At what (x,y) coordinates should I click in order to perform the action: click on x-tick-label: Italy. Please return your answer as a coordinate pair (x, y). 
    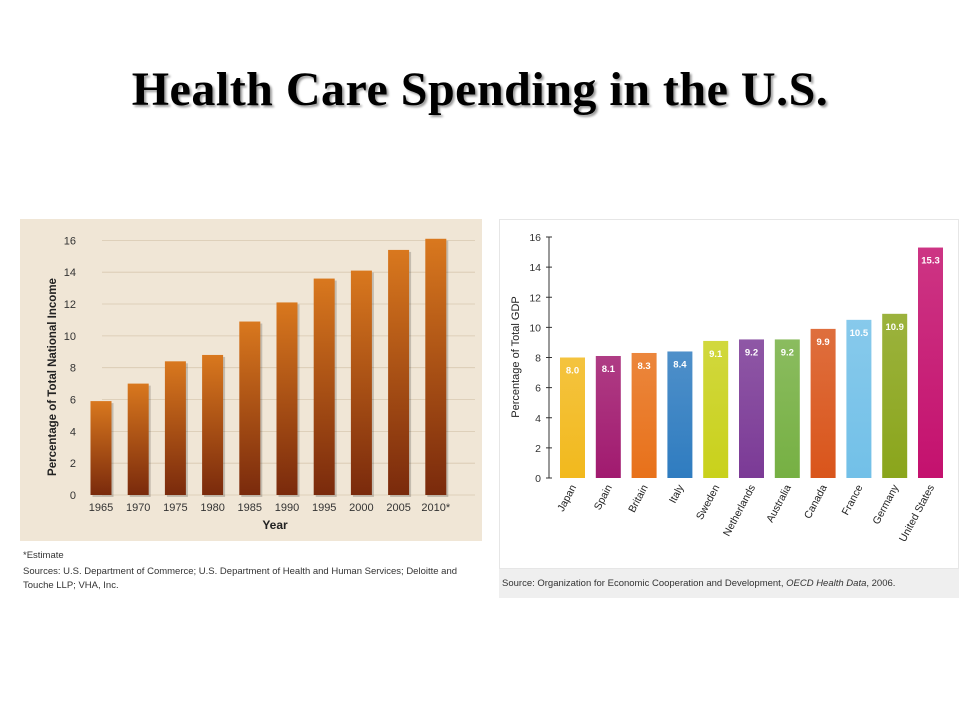
    Looking at the image, I should click on (677, 493).